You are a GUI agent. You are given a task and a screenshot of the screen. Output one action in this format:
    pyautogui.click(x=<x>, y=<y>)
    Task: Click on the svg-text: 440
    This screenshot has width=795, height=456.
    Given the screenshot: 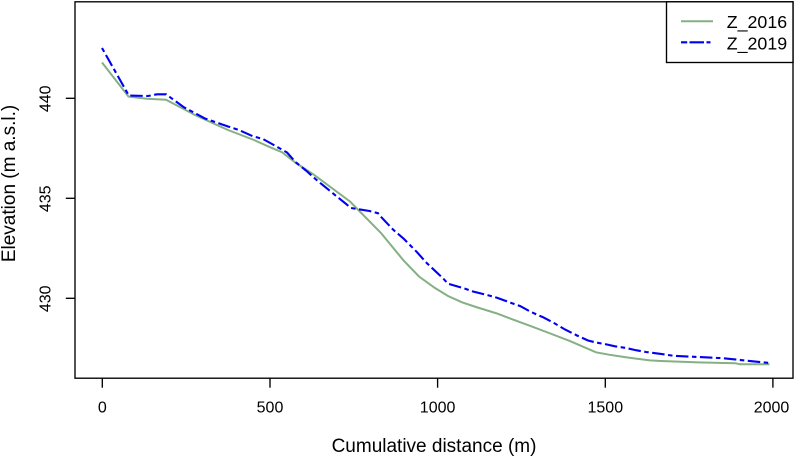 What is the action you would take?
    pyautogui.click(x=46, y=98)
    